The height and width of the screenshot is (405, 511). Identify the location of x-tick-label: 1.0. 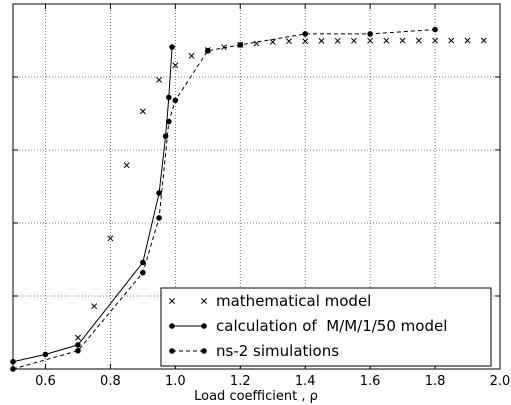
(175, 381).